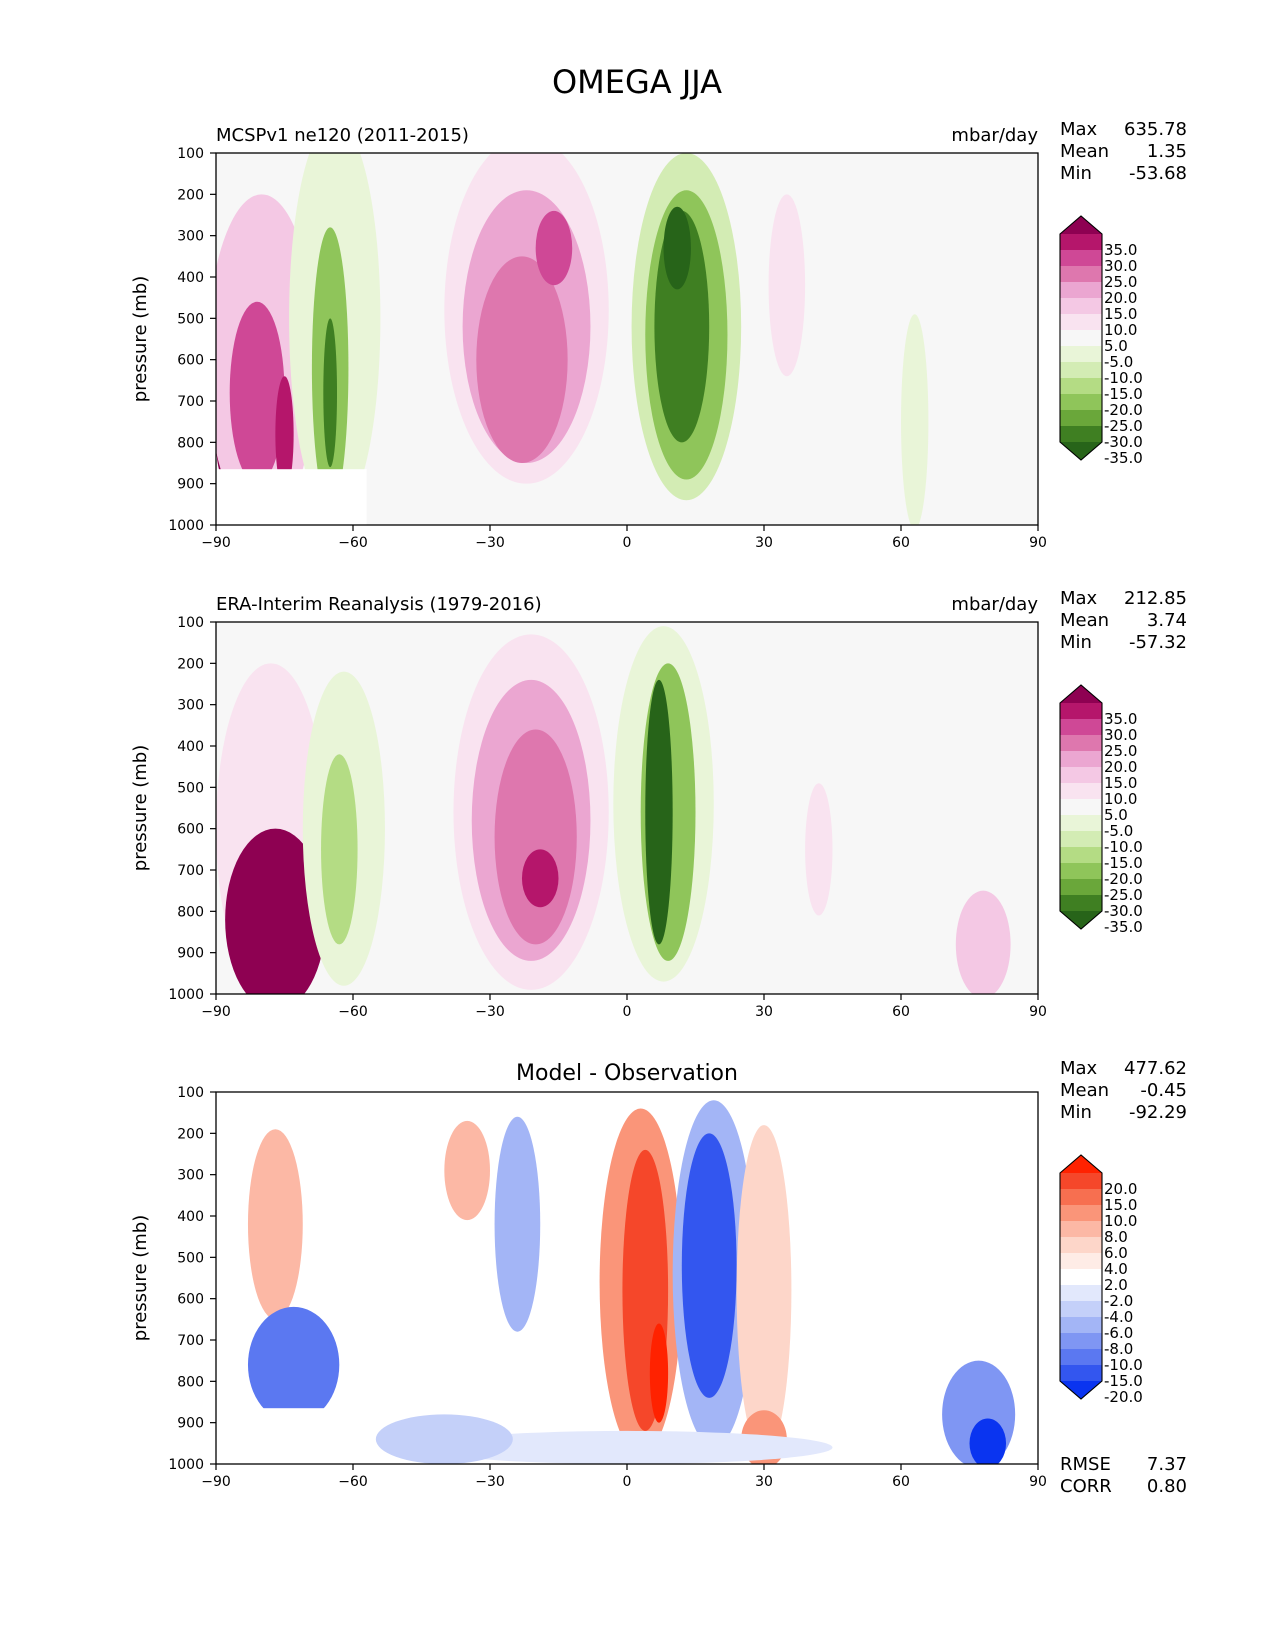 The image size is (1275, 1650). What do you see at coordinates (1155, 598) in the screenshot?
I see `stat-max-value: 212.85` at bounding box center [1155, 598].